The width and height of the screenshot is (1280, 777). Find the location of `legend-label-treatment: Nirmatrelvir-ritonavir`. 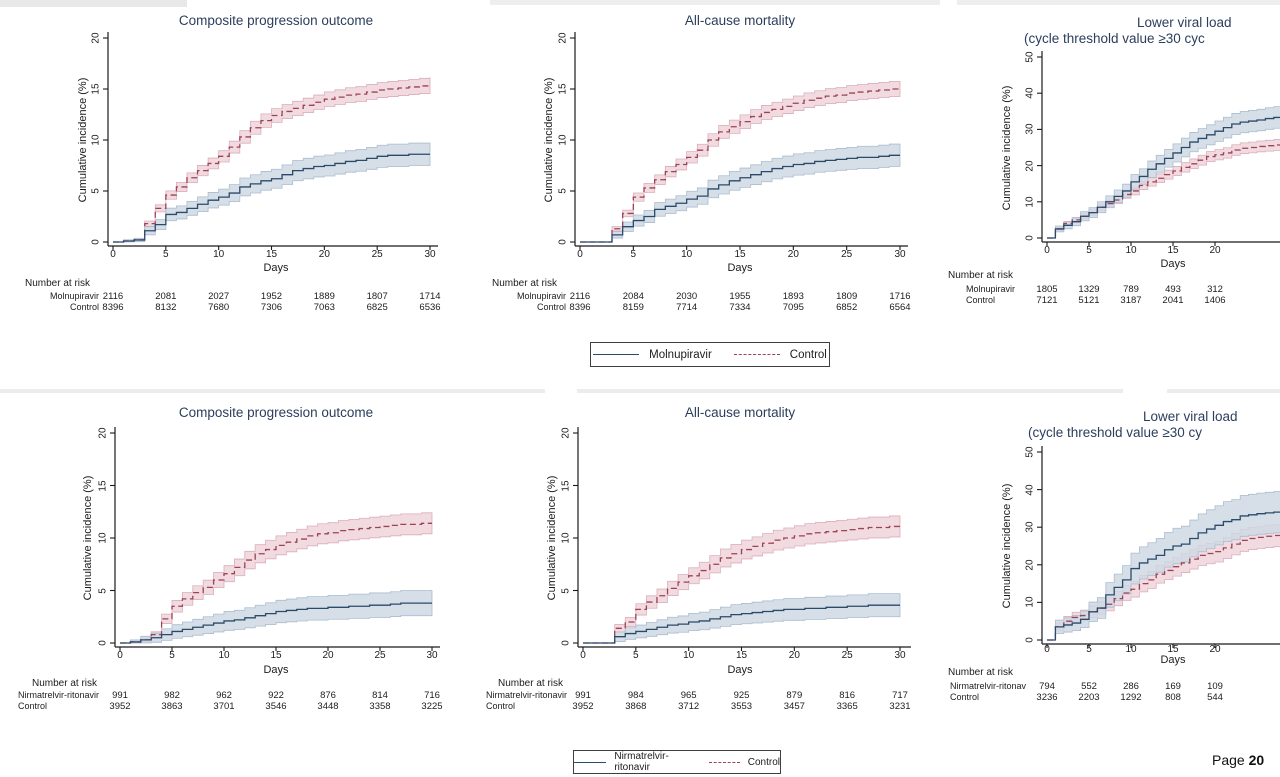

legend-label-treatment: Nirmatrelvir-ritonavir is located at coordinates (641, 762).